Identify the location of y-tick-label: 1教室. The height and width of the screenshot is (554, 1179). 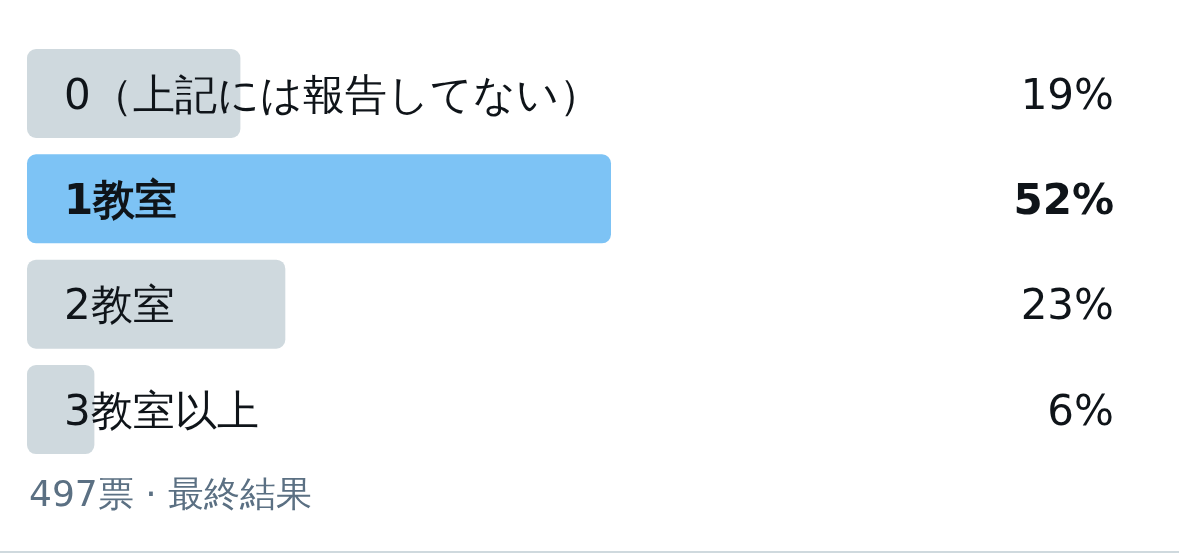
(121, 199).